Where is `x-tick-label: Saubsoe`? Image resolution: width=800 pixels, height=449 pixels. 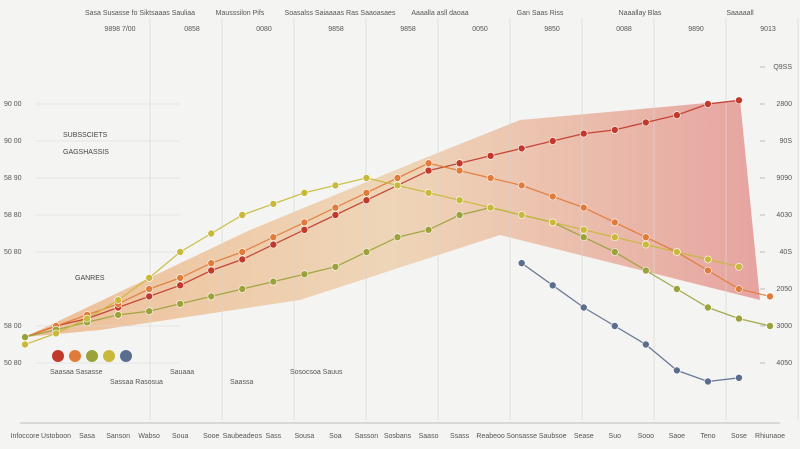 x-tick-label: Saubsoe is located at coordinates (553, 436).